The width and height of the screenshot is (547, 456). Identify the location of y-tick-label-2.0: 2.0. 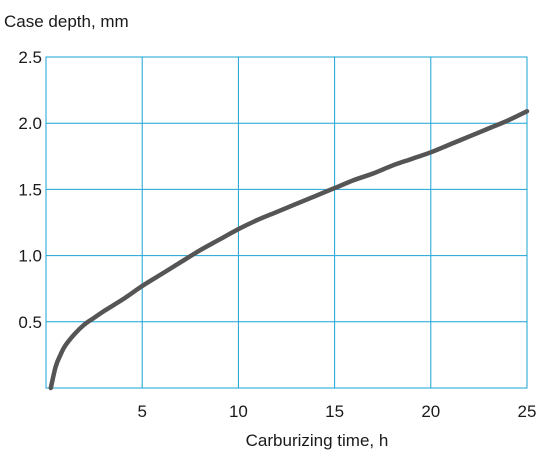
(30, 123).